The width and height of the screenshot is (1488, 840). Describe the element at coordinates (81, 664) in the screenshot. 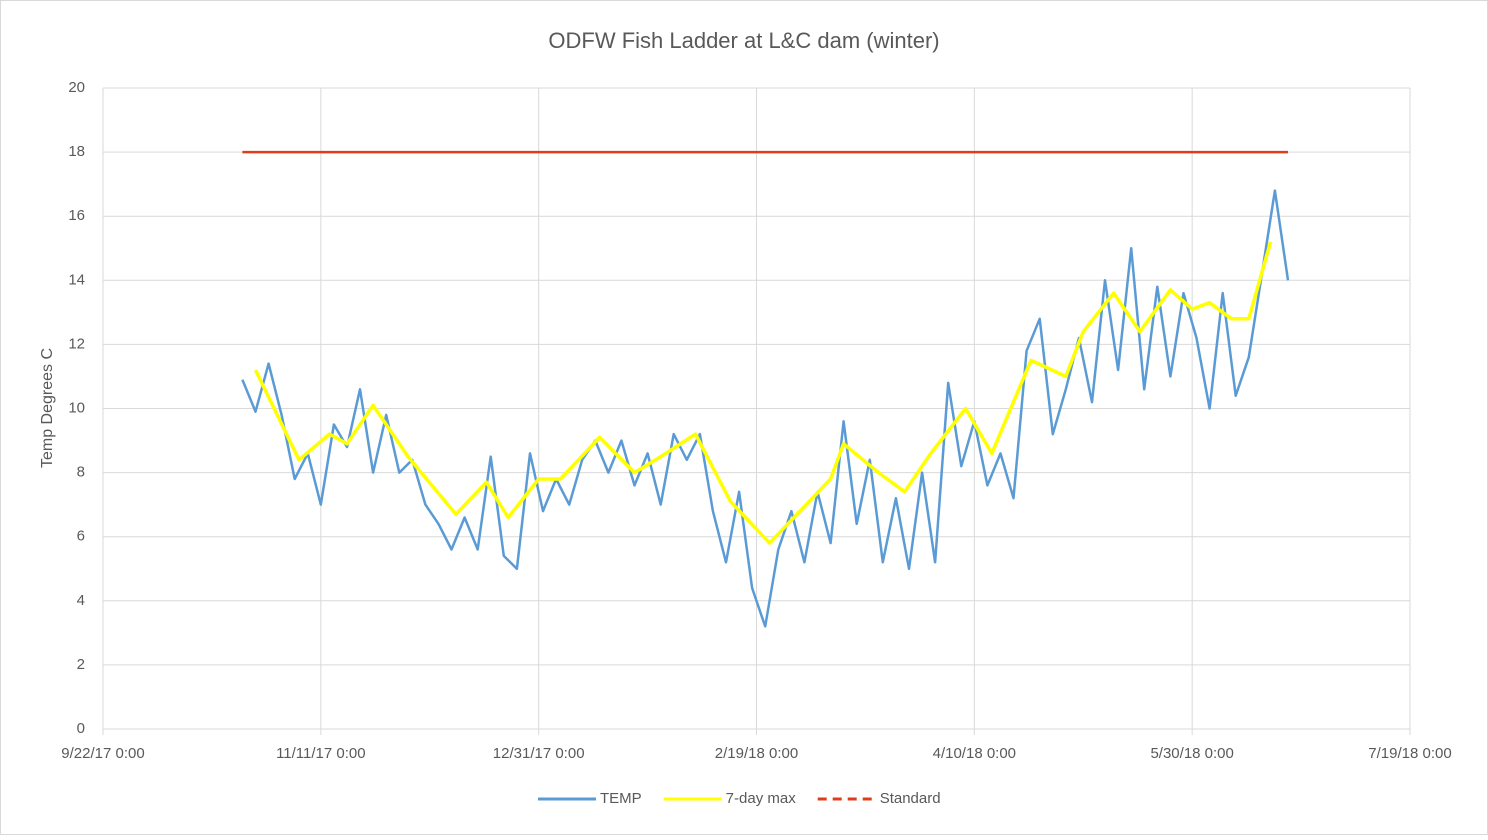

I see `y-tick-label: 2` at that location.